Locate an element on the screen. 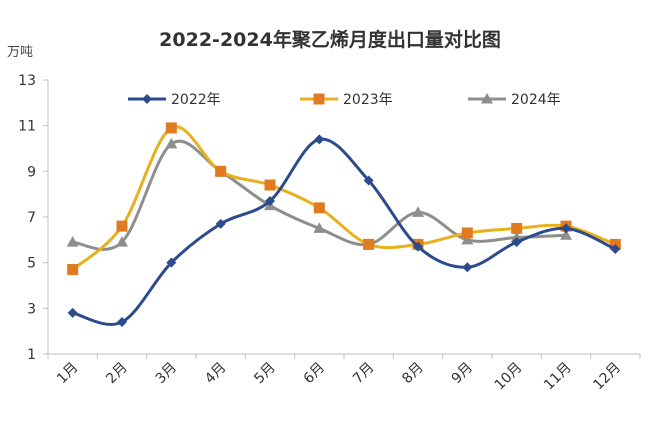  x-tick-label: 7月 is located at coordinates (364, 374).